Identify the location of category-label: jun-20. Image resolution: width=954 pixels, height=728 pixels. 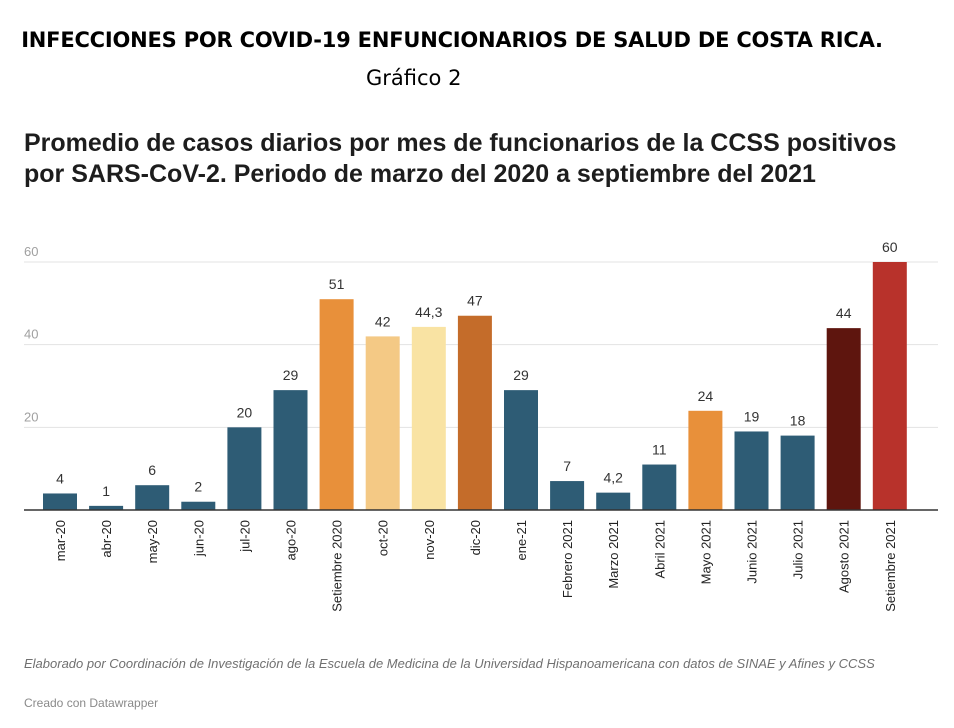
(198, 538).